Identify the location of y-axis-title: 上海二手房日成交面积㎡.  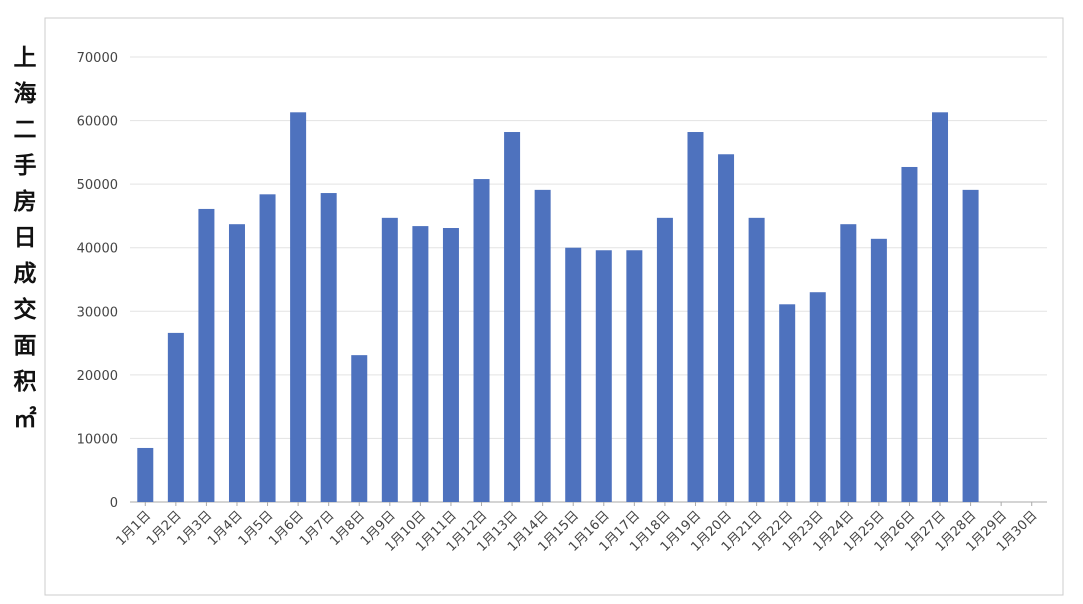
(23, 243).